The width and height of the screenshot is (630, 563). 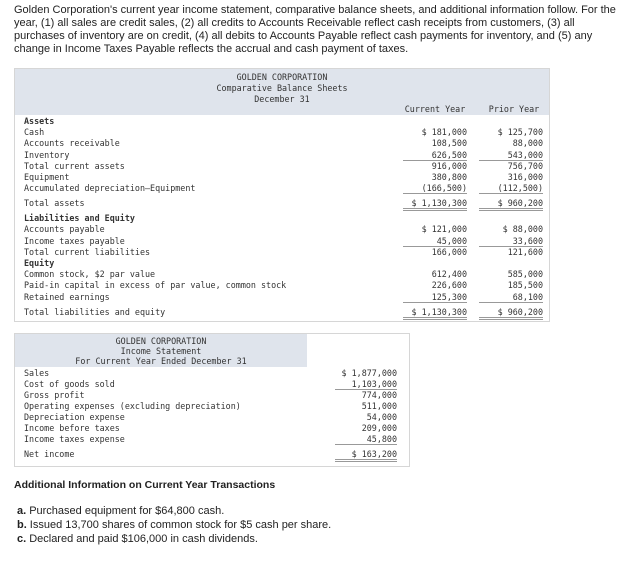 What do you see at coordinates (22, 511) in the screenshot?
I see `item-marker: a.` at bounding box center [22, 511].